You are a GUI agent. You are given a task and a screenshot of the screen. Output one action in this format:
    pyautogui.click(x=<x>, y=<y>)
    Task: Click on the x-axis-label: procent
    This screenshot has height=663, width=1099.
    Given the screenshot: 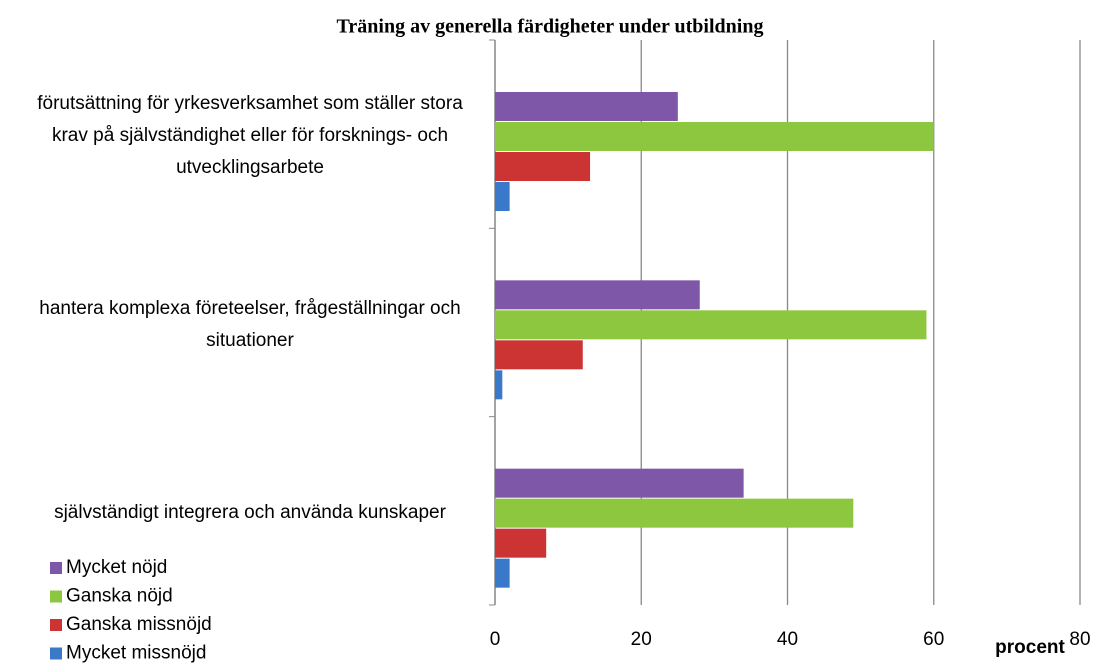 What is the action you would take?
    pyautogui.click(x=1030, y=647)
    